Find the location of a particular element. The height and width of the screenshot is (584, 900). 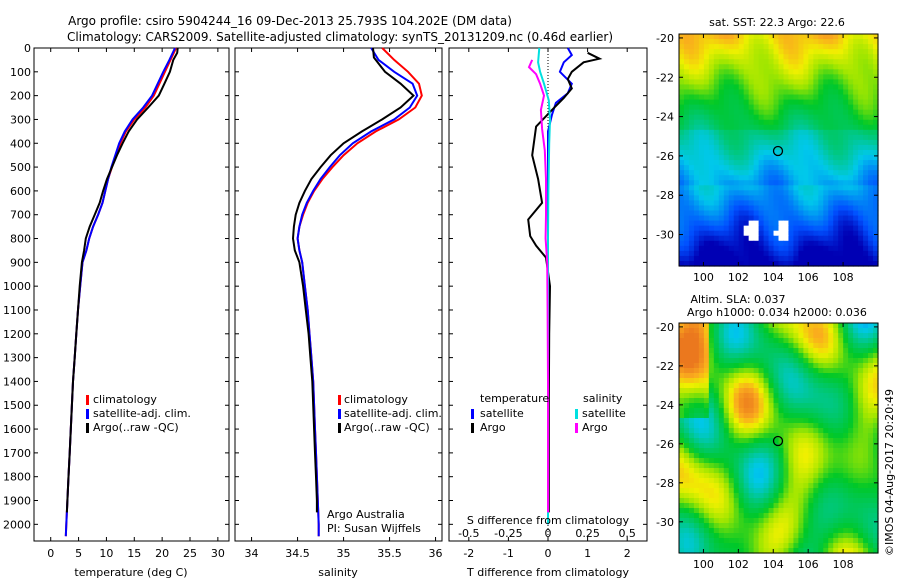

legend-swatch-temp-satellite is located at coordinates (472, 414).